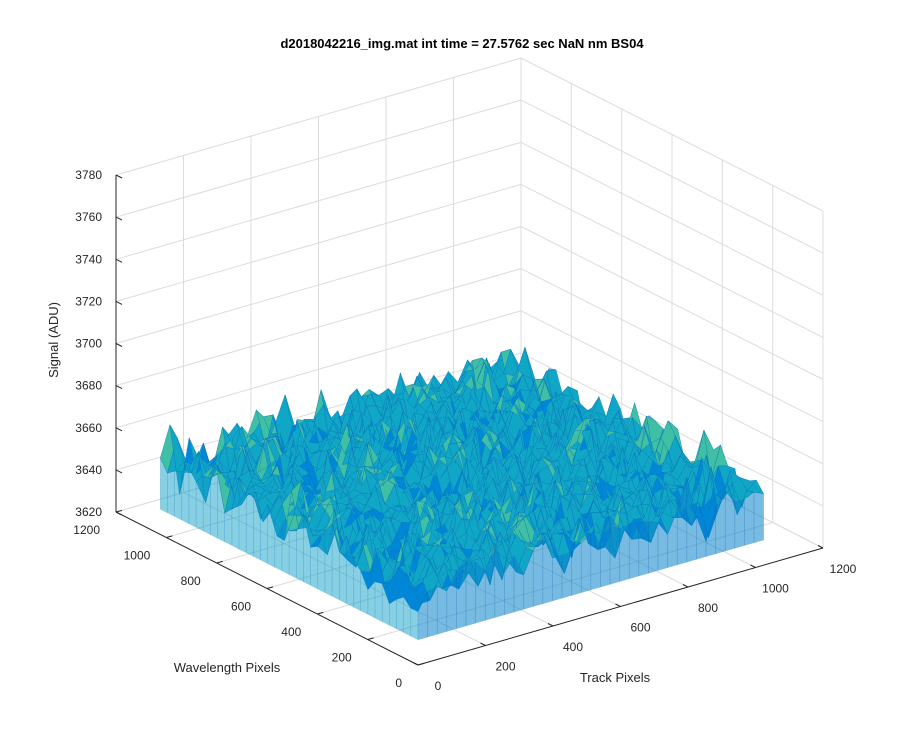 The width and height of the screenshot is (900, 750). Describe the element at coordinates (505, 667) in the screenshot. I see `x-tick-label: 200` at that location.